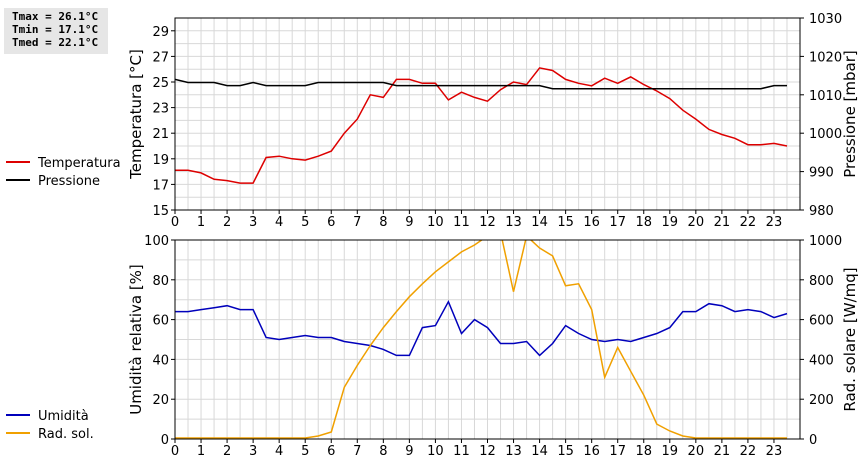 The width and height of the screenshot is (860, 460). I want to click on legend-label: Temperatura, so click(79, 163).